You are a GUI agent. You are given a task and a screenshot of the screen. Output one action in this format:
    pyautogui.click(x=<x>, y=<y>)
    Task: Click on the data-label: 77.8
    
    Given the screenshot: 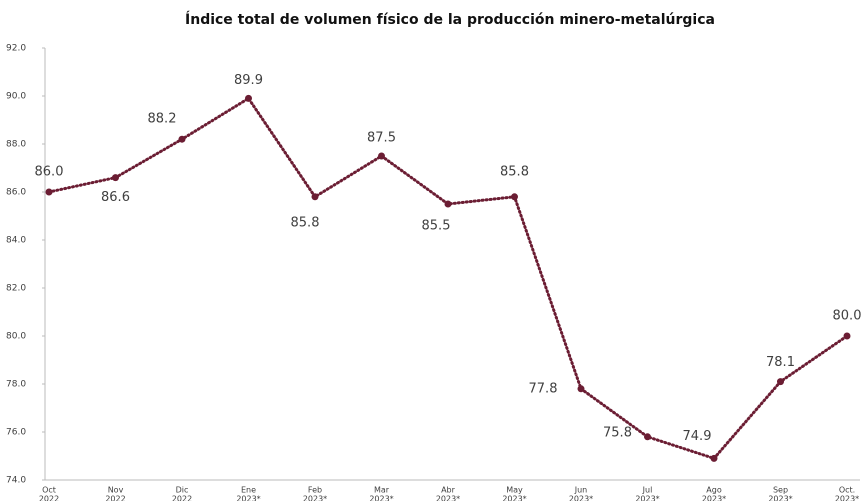 What is the action you would take?
    pyautogui.click(x=543, y=388)
    